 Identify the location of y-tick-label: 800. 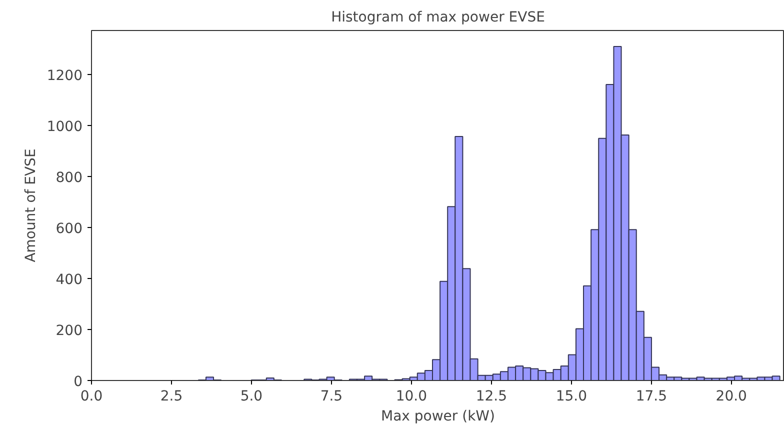
(69, 178).